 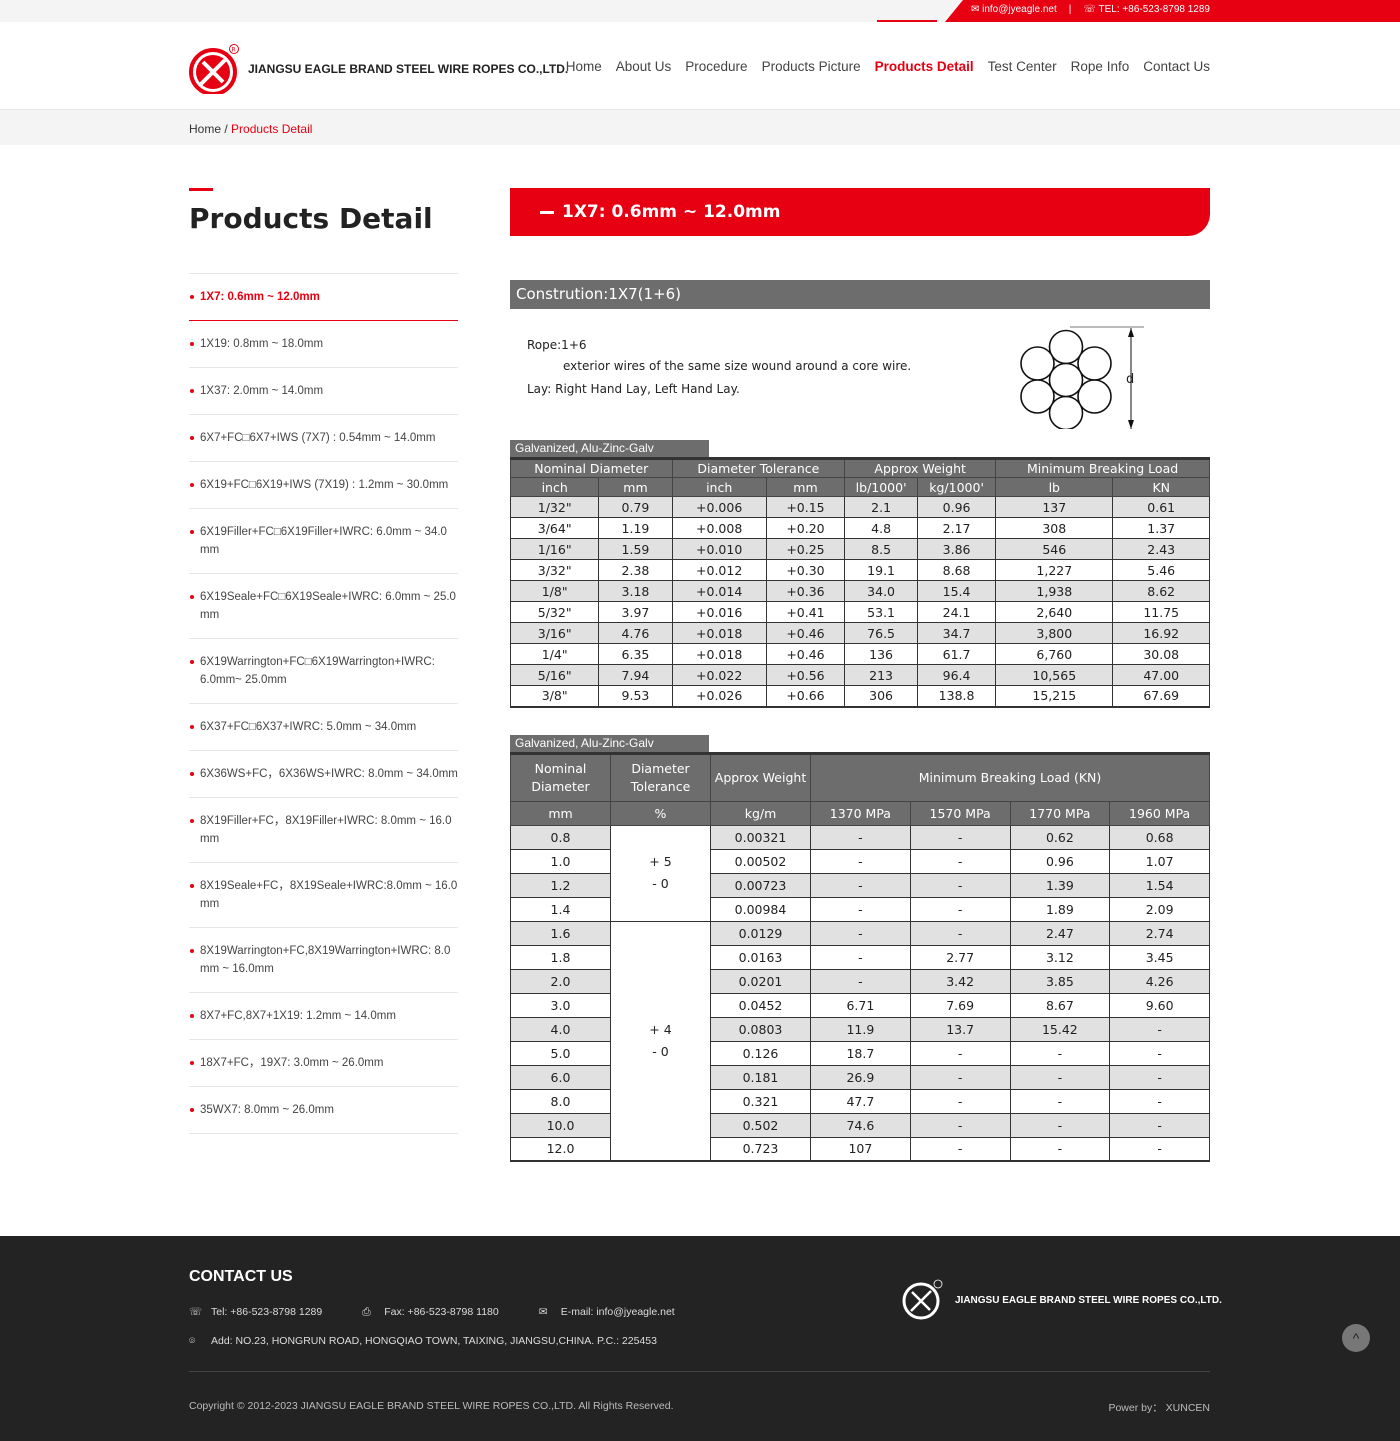 I want to click on table-row: 5/32" 3.97 +0.016 +0.41 53.1 24.1 2,640 11.75, so click(x=859, y=612).